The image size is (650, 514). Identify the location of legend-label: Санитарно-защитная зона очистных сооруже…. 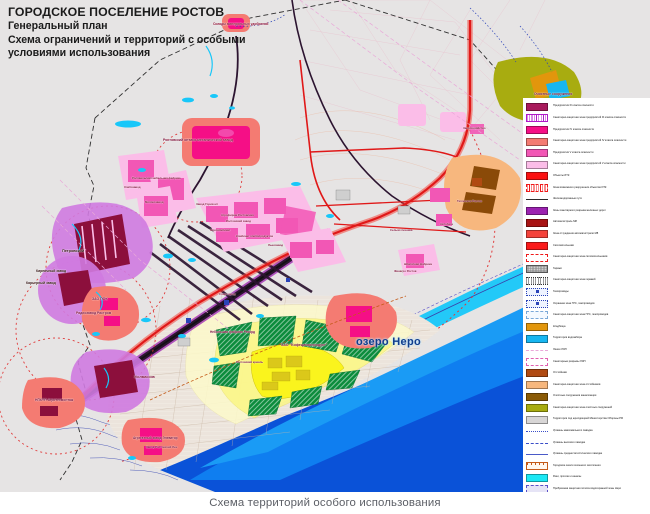
(583, 407).